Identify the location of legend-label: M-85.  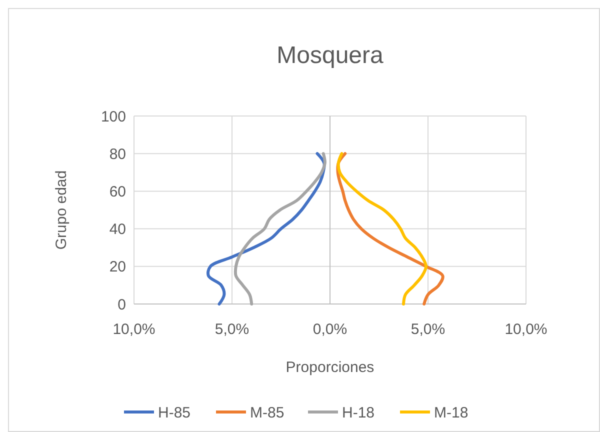
(267, 413).